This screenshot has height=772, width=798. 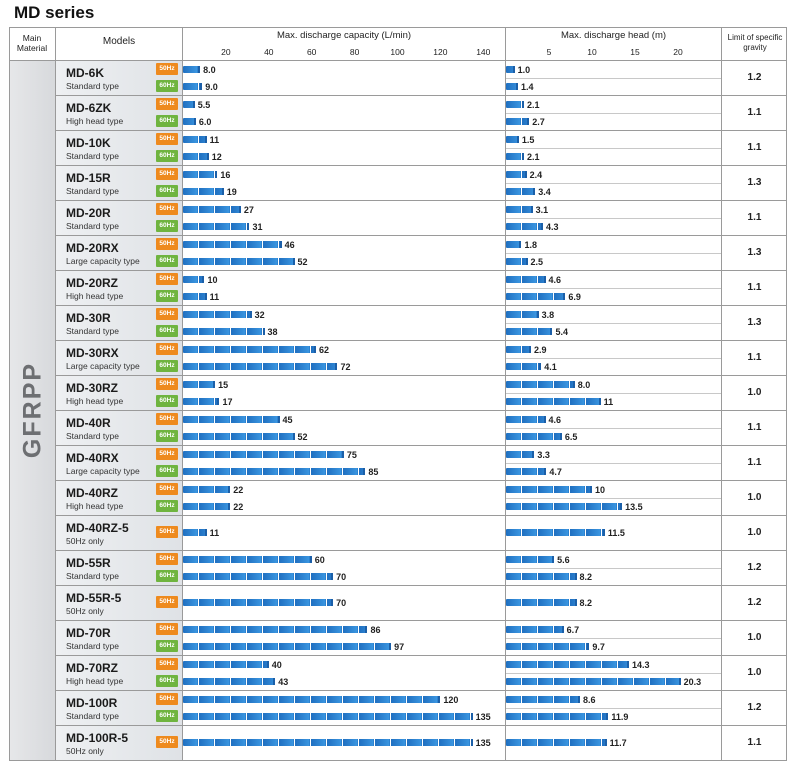 What do you see at coordinates (97, 738) in the screenshot?
I see `model-name: MD-100R-5` at bounding box center [97, 738].